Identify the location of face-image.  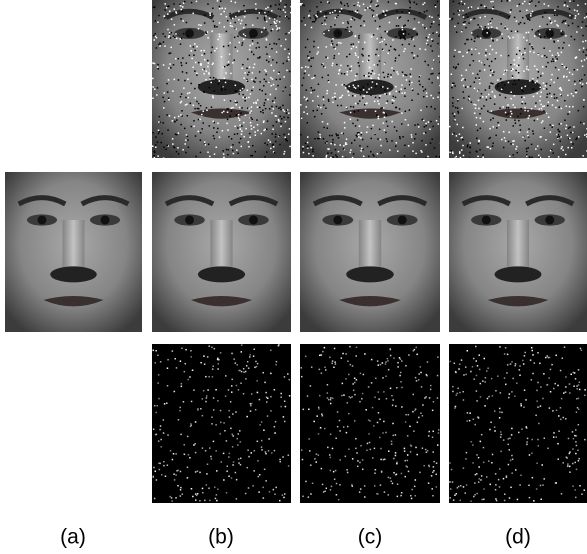
(73, 252).